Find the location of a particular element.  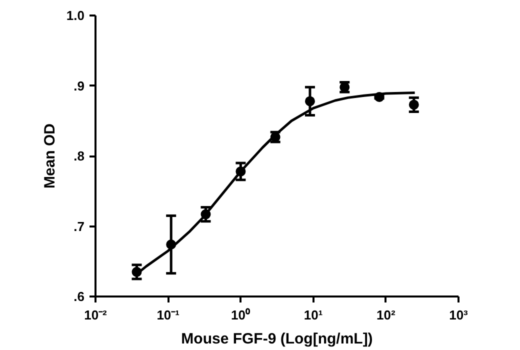

x-tick-label: 10⁻² is located at coordinates (96, 315).